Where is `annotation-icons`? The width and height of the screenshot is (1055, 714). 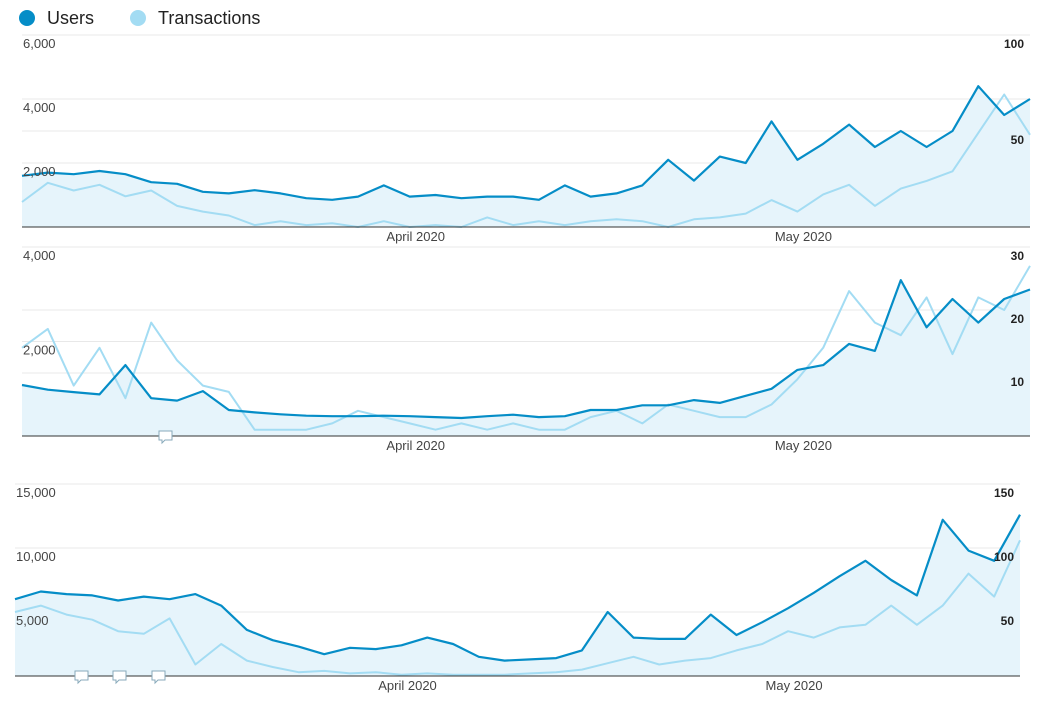
annotation-icons is located at coordinates (123, 557).